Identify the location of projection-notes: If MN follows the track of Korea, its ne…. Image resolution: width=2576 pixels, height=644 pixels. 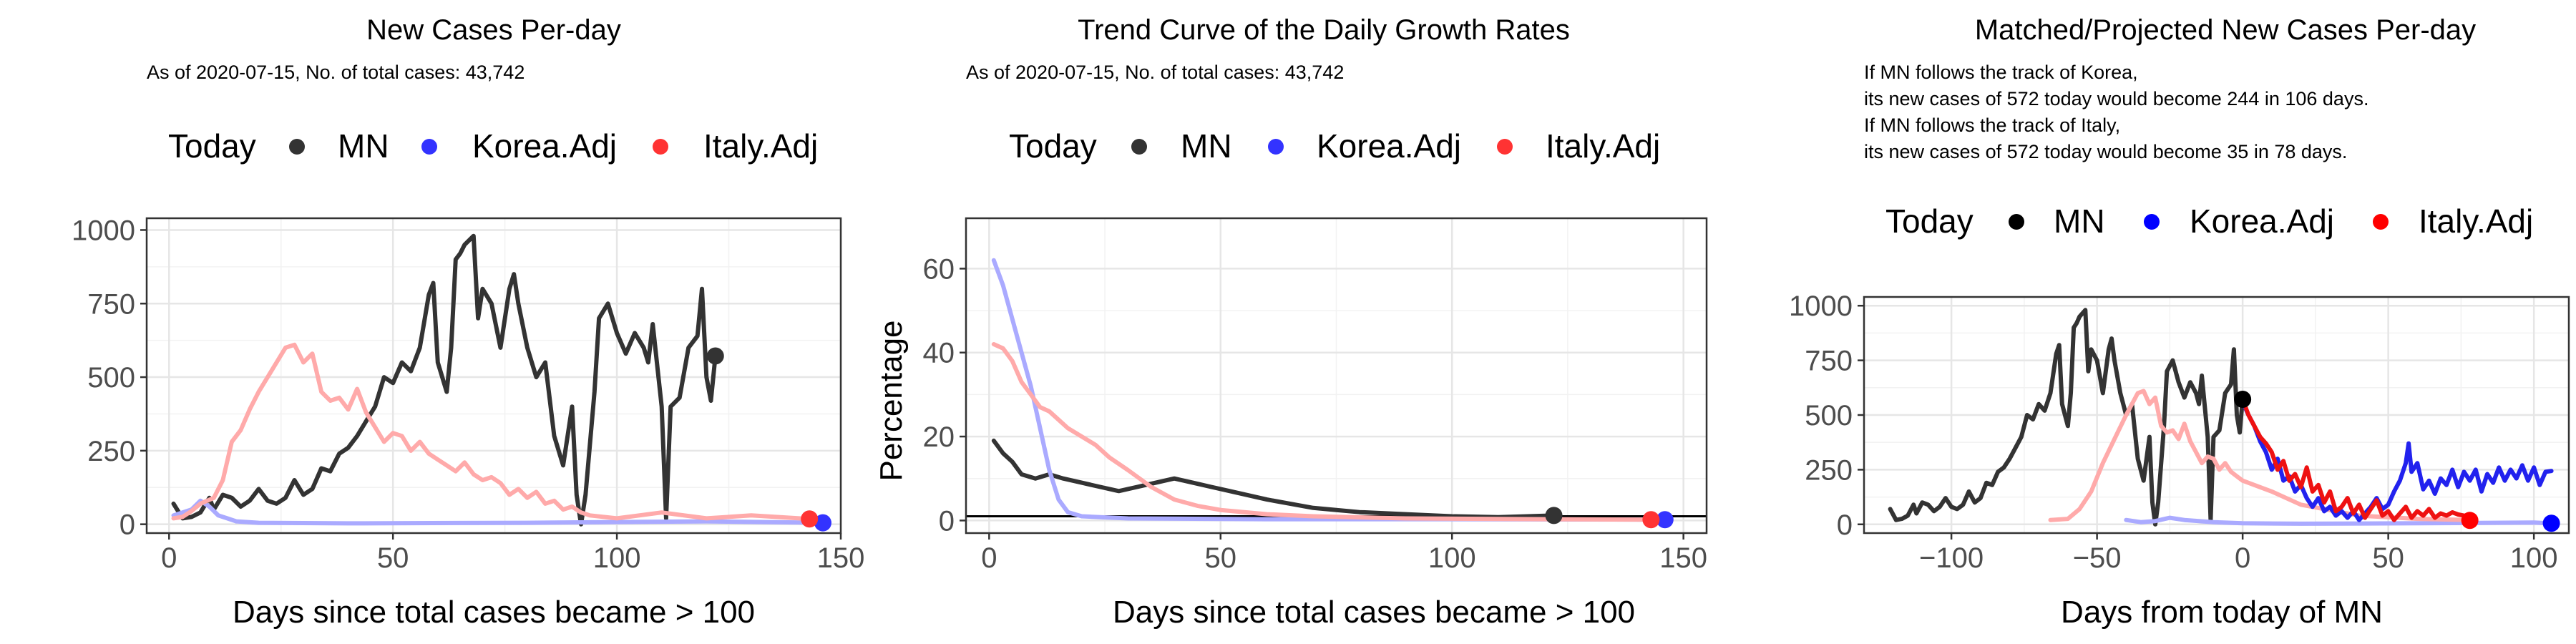
(2116, 112).